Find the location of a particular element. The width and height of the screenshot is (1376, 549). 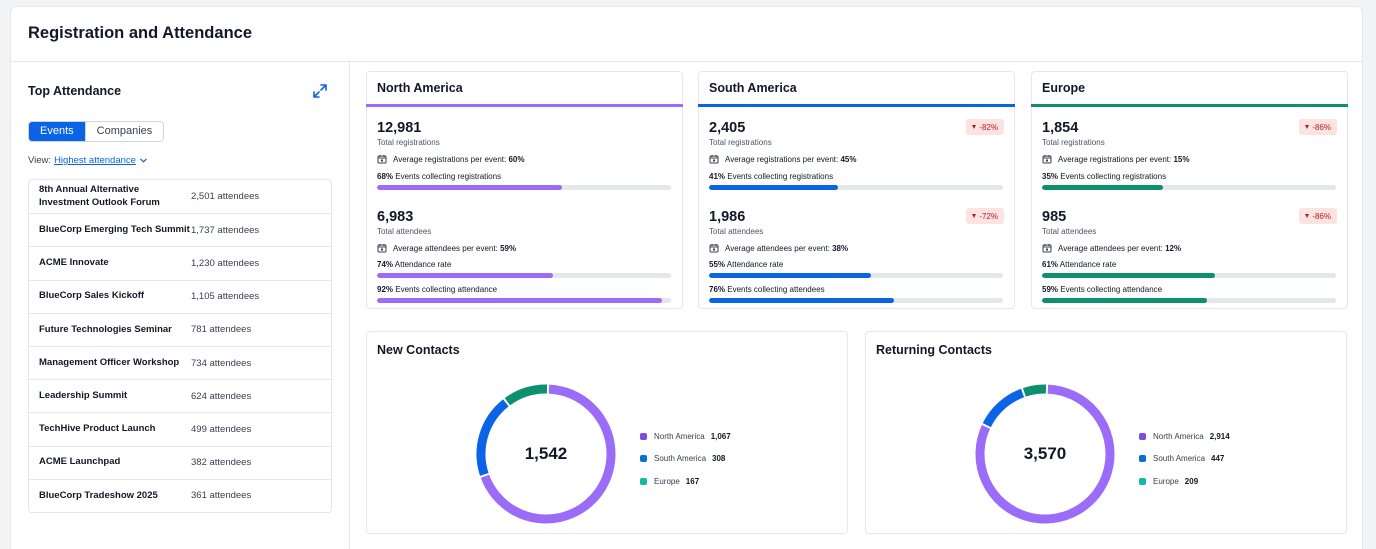

table-row: BlueCorp Tradeshow 2025 361 attendees is located at coordinates (180, 495).